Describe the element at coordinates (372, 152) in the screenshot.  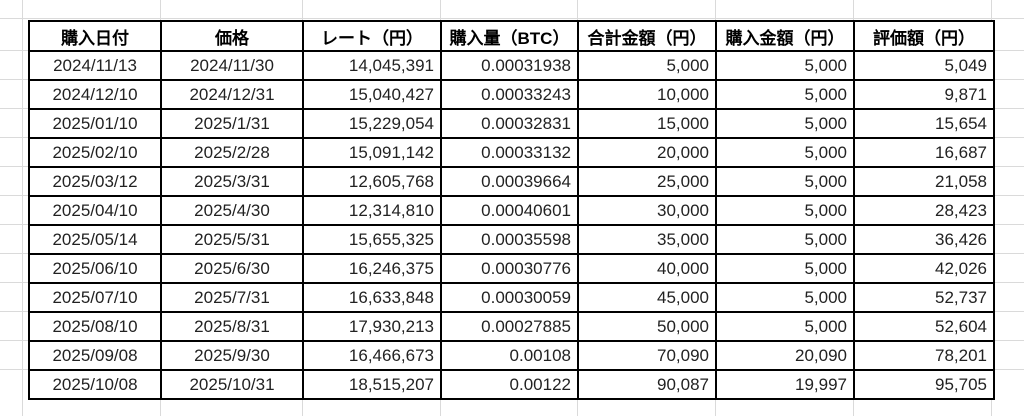
I see `table-cell: 15,091,142` at that location.